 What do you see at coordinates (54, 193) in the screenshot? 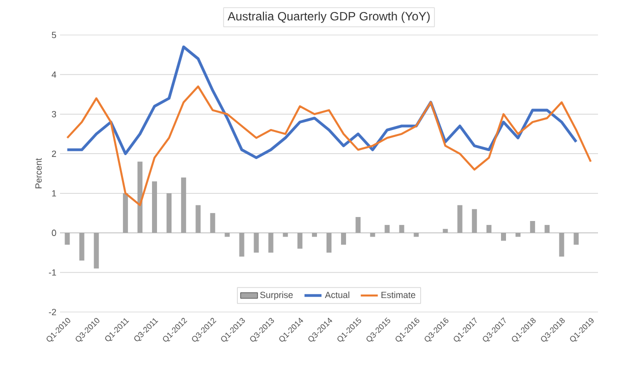
I see `y-tick-label: 1` at bounding box center [54, 193].